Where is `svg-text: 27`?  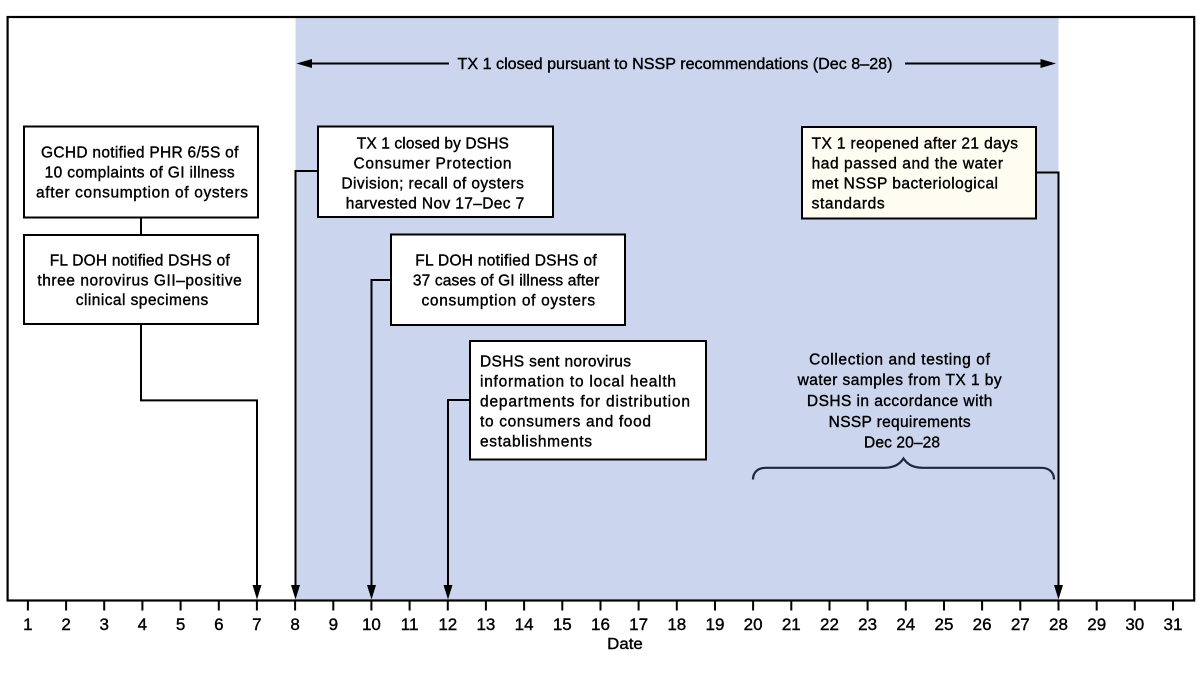
svg-text: 27 is located at coordinates (1020, 624).